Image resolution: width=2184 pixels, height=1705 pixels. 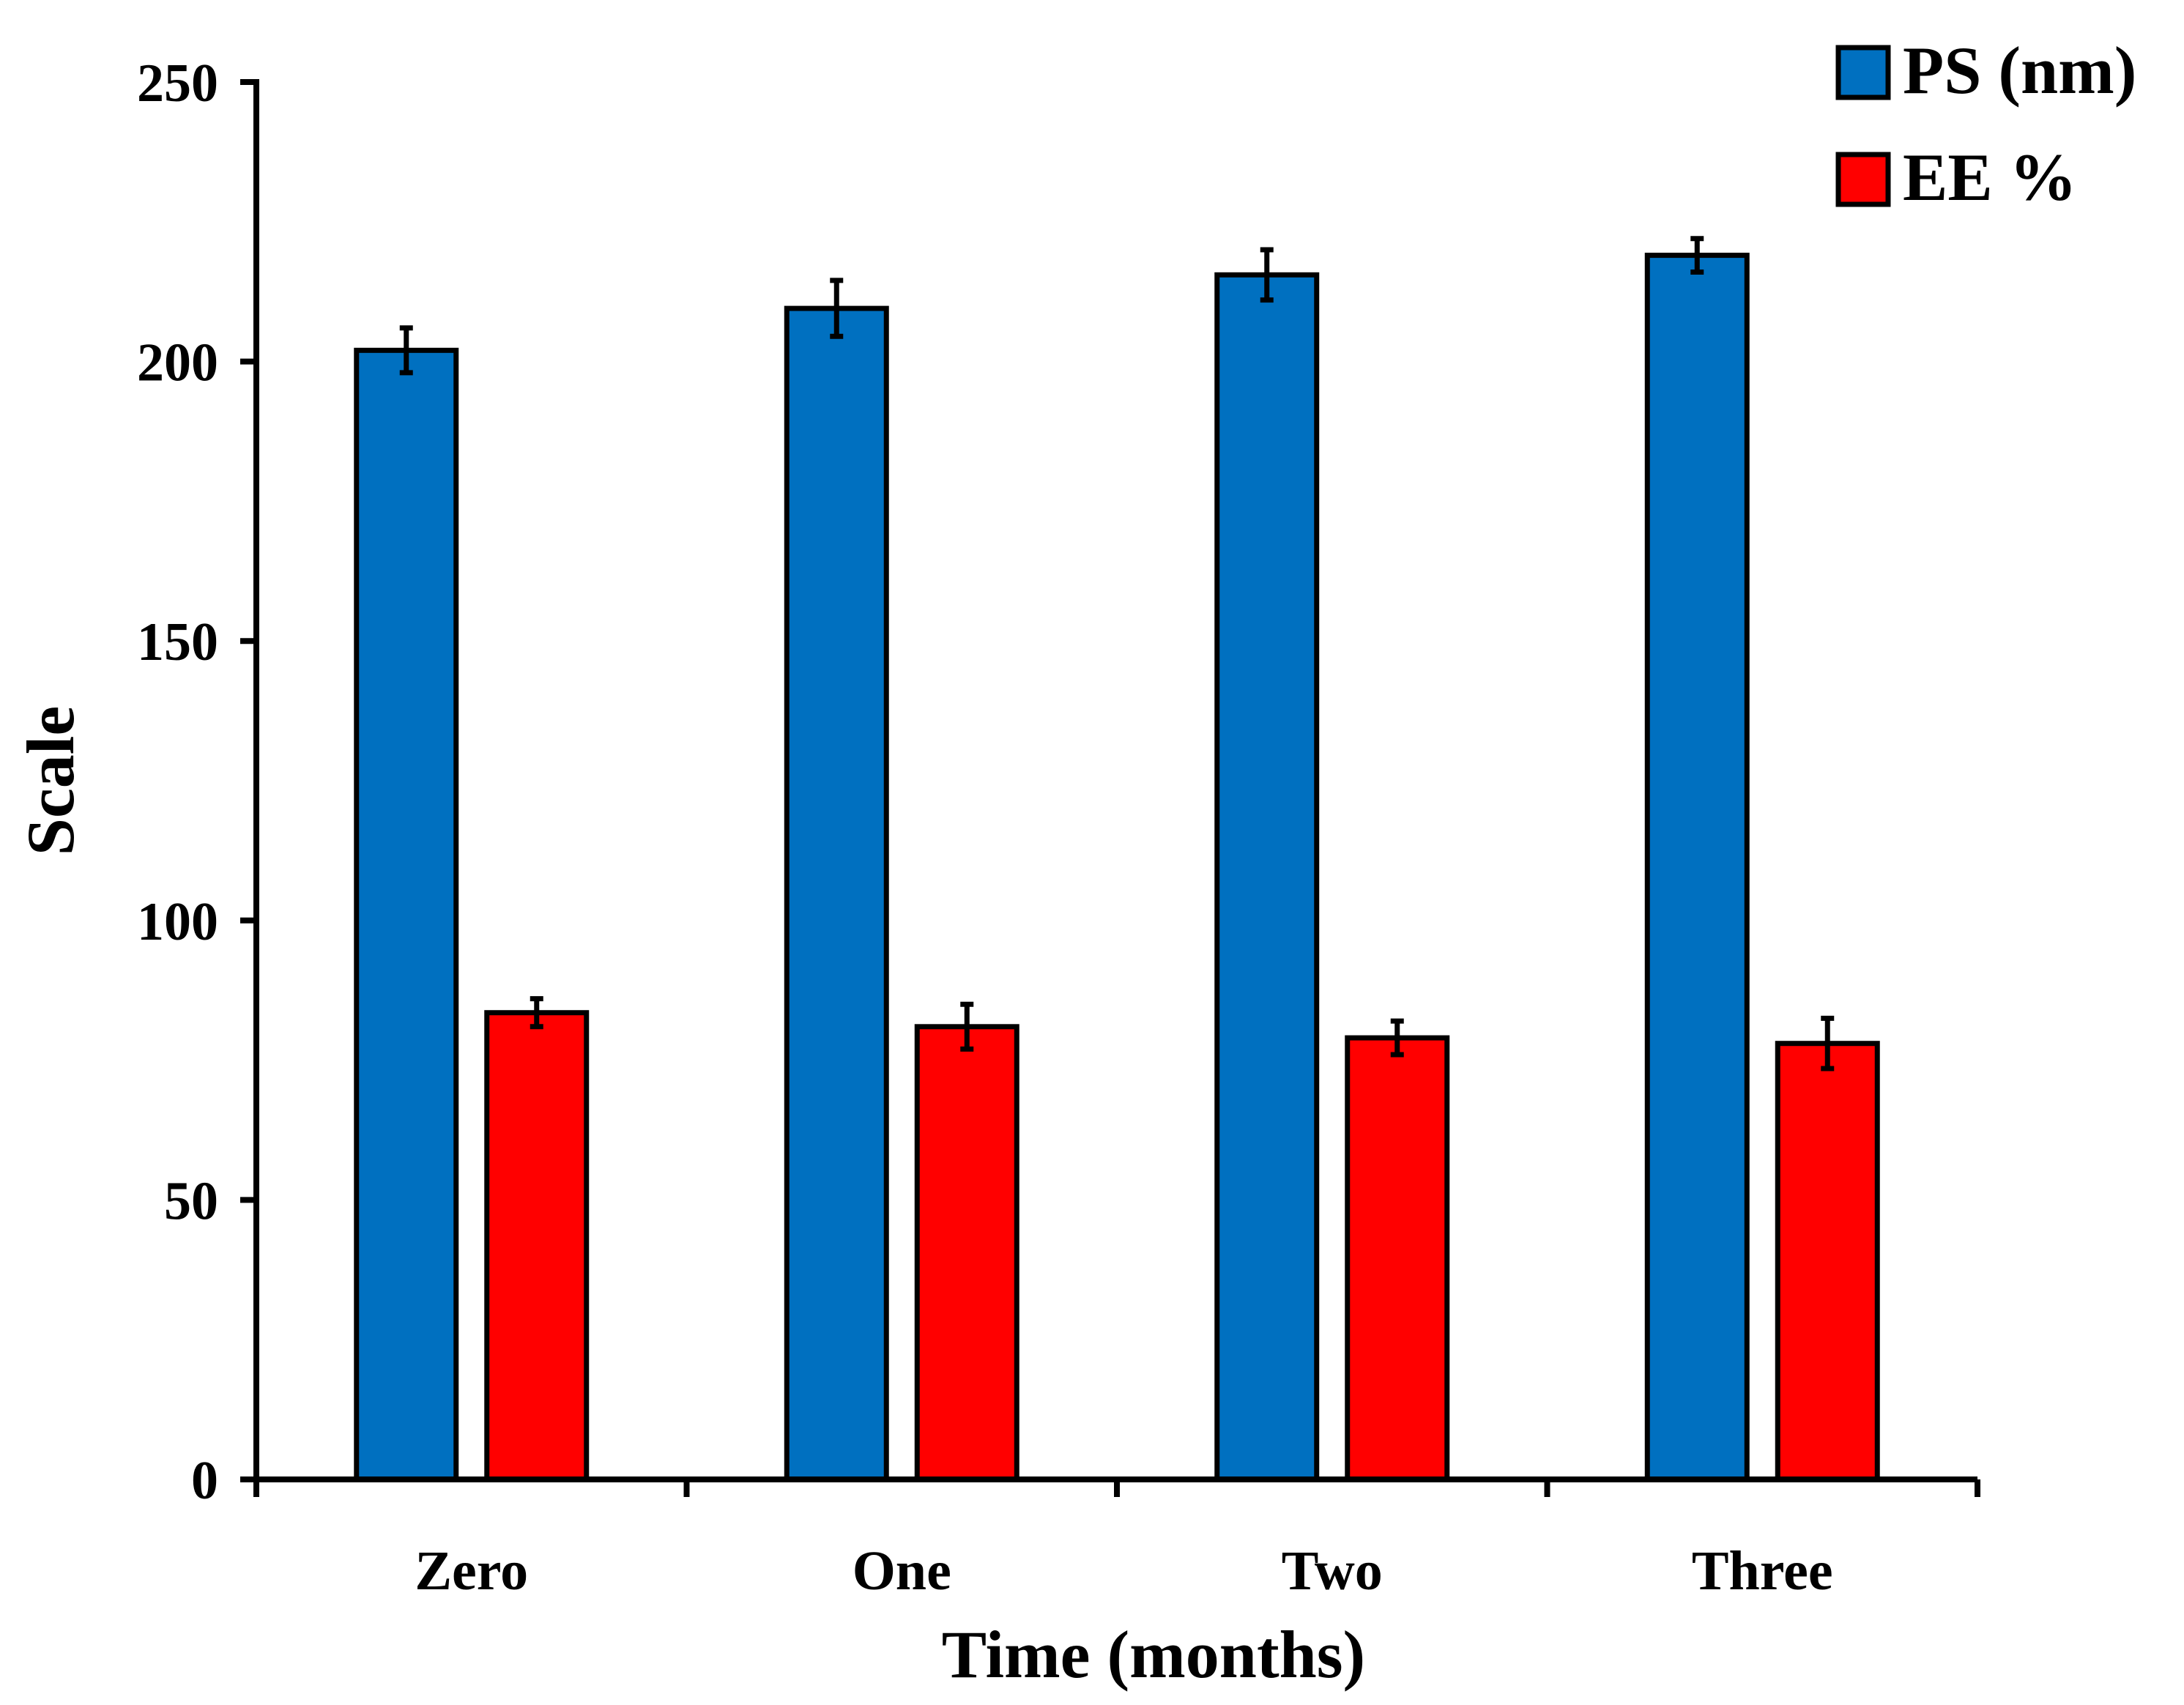 What do you see at coordinates (177, 83) in the screenshot?
I see `y-tick-label: 250` at bounding box center [177, 83].